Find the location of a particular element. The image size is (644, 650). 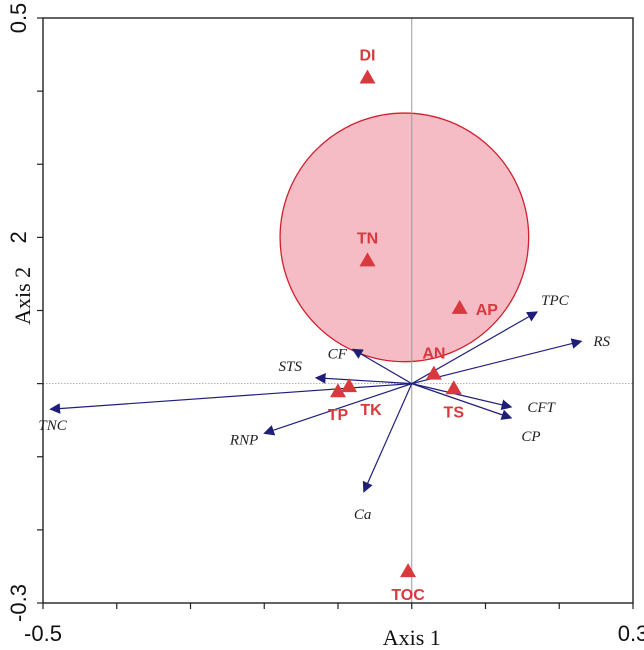

site-marker-tk is located at coordinates (349, 385).